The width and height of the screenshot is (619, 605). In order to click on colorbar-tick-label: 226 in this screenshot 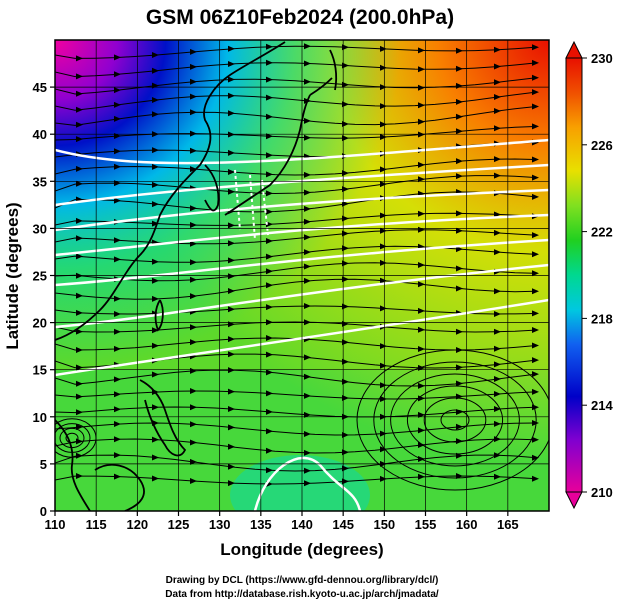, I will do `click(602, 145)`.